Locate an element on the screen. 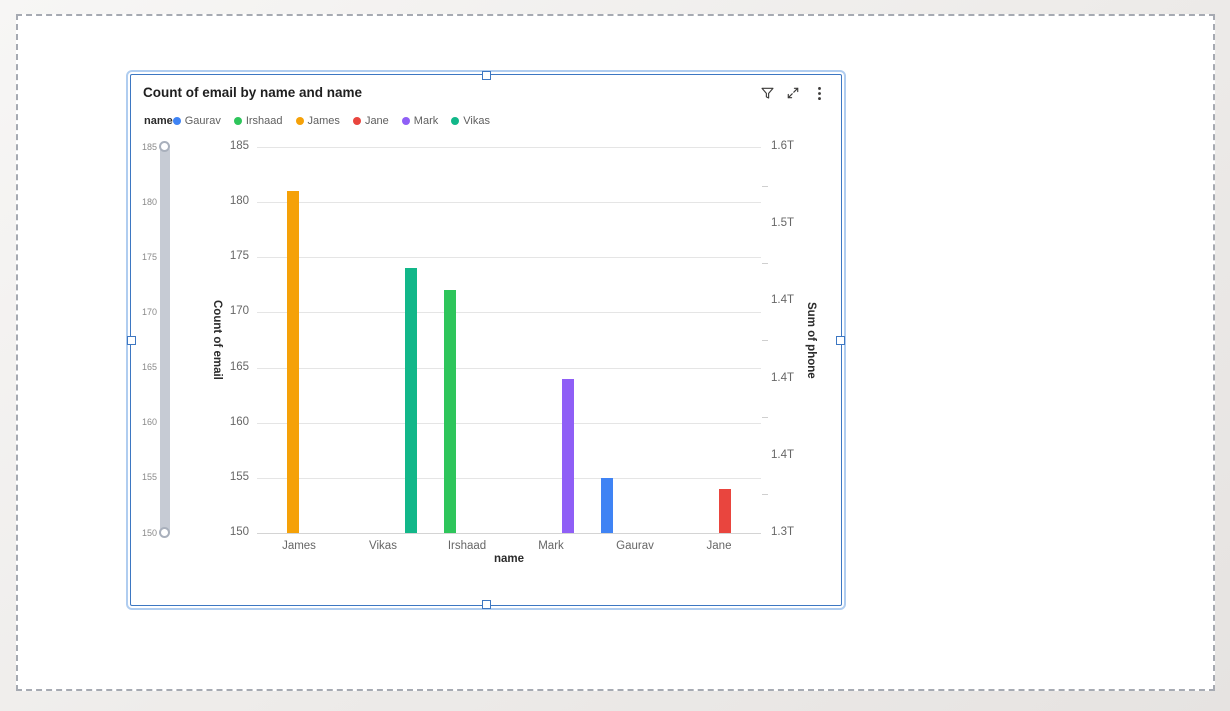 The width and height of the screenshot is (1230, 711). legend-item: James is located at coordinates (317, 121).